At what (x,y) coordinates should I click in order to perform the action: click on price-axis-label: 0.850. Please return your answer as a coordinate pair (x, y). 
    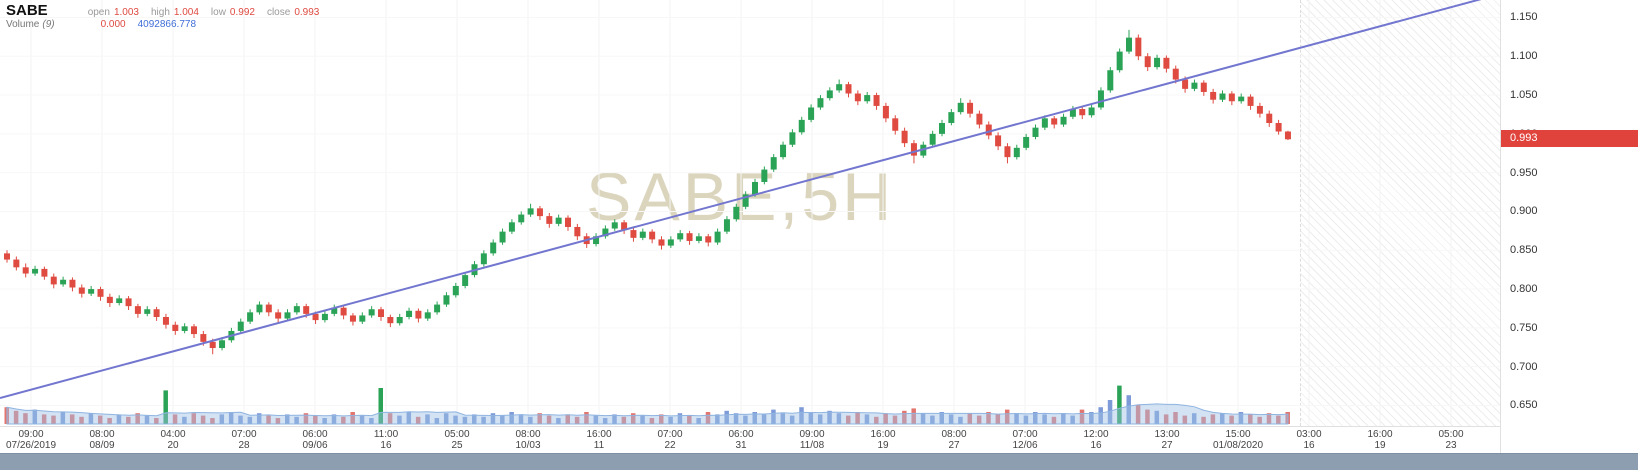
    Looking at the image, I should click on (1524, 250).